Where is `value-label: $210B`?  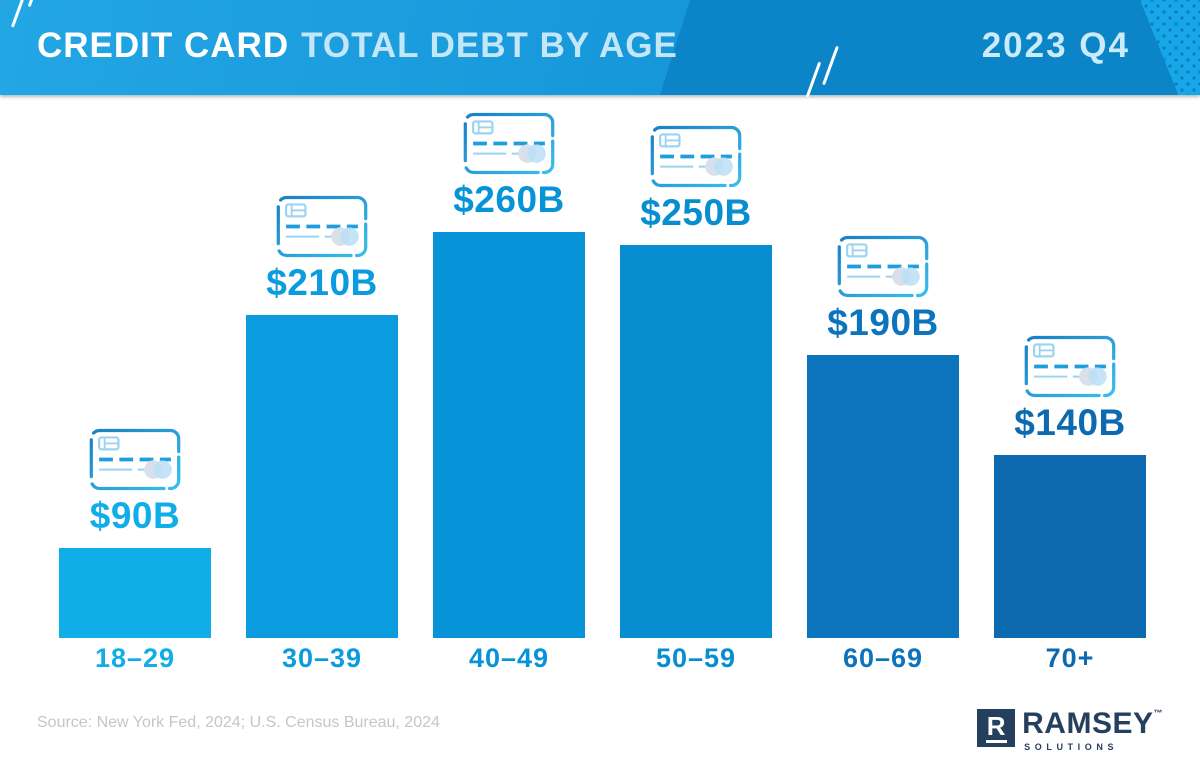 value-label: $210B is located at coordinates (322, 282).